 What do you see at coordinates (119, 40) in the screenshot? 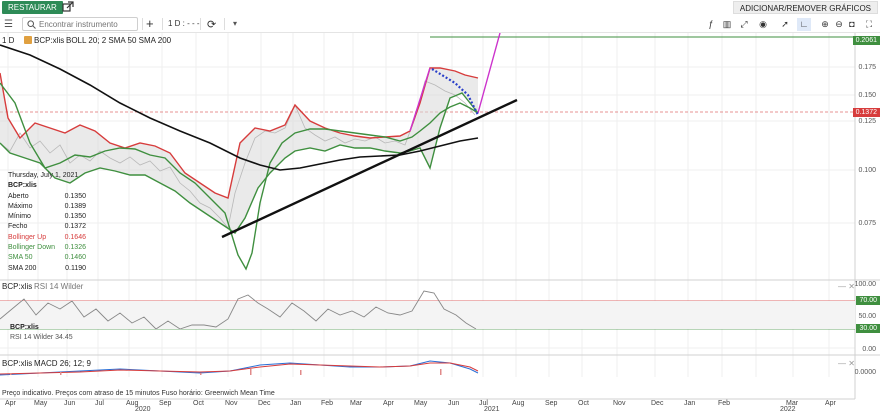
I see `studies-label: BOLL 20; 2 SMA 50 SMA 200` at bounding box center [119, 40].